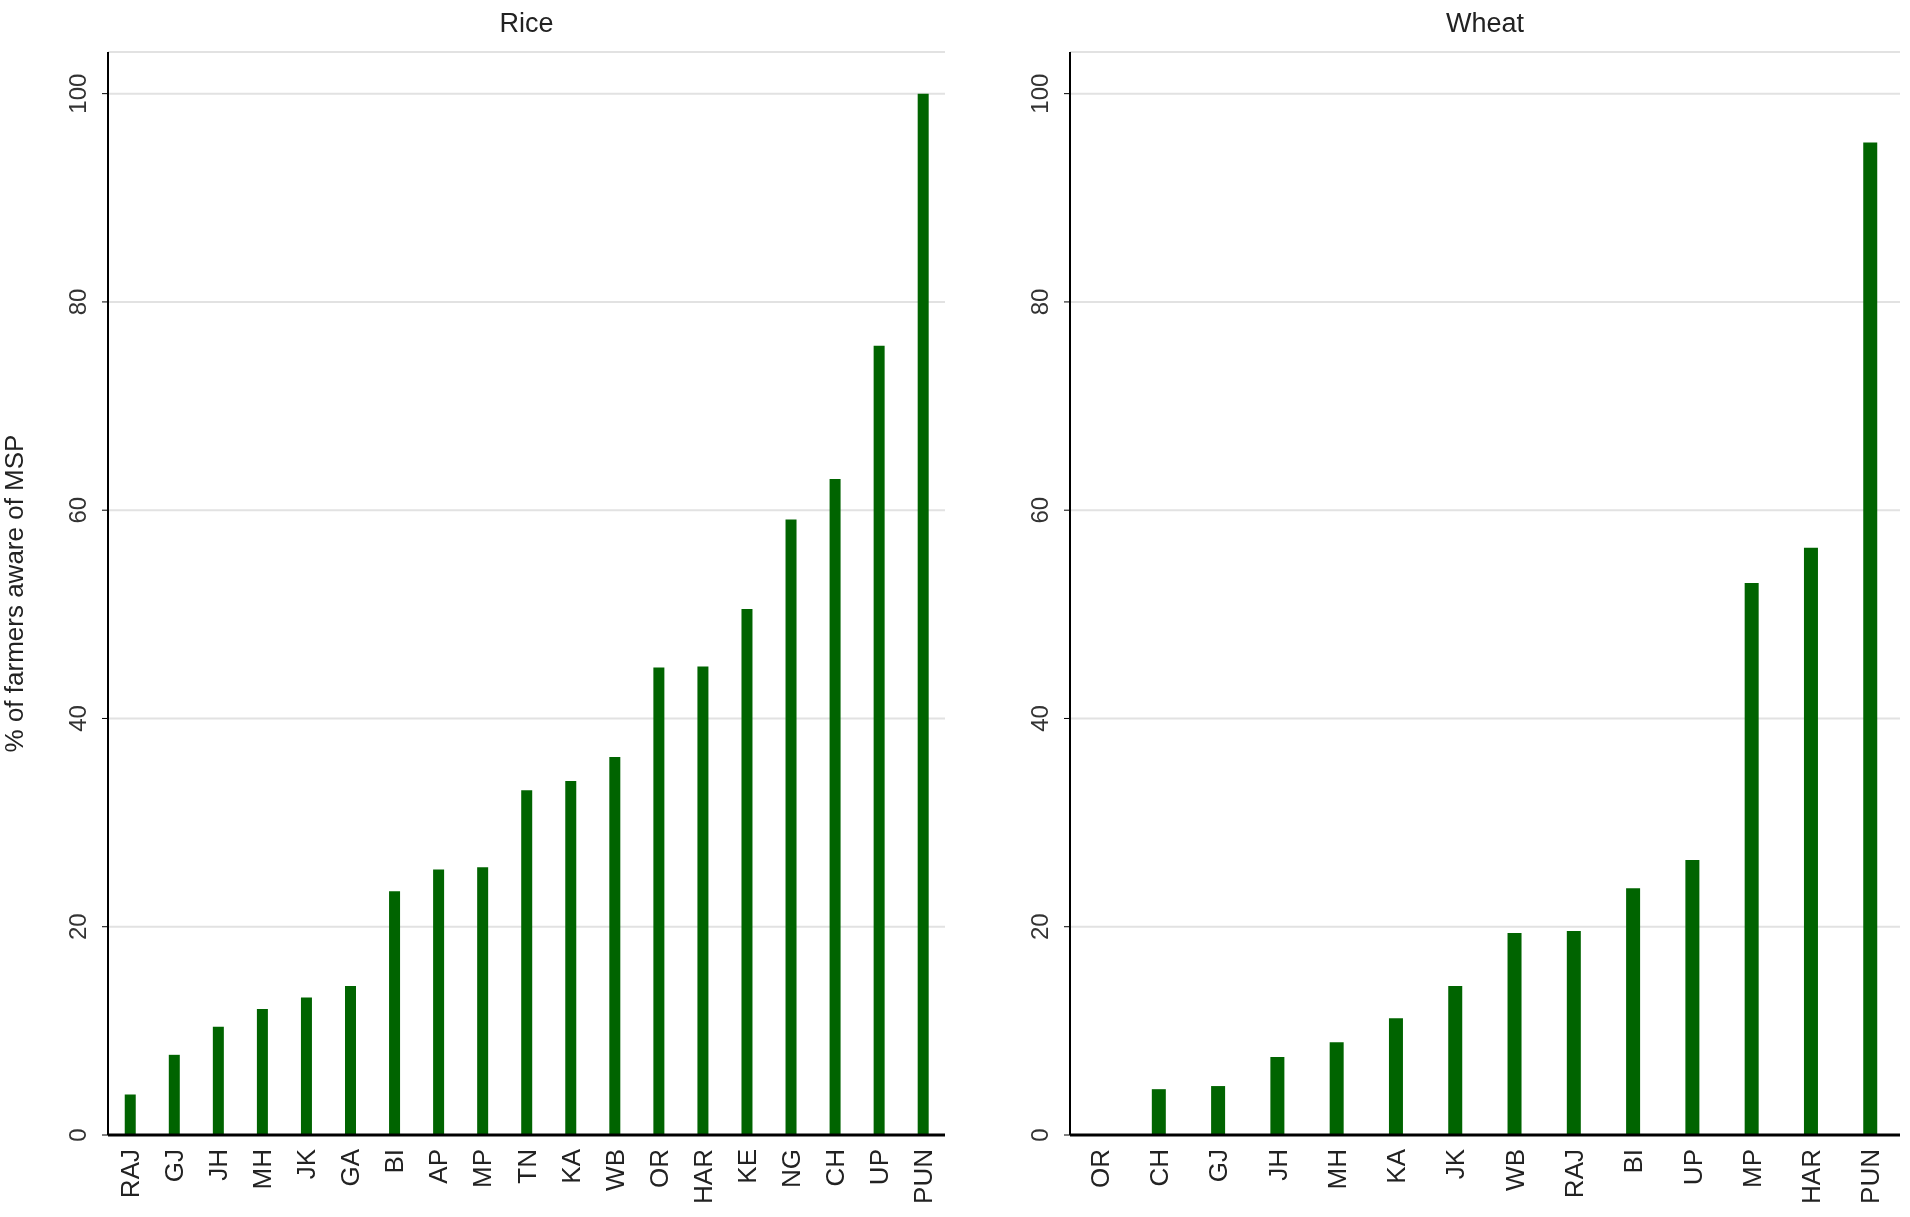 The image size is (1910, 1217). What do you see at coordinates (350, 1167) in the screenshot?
I see `x-tick-label: GA` at bounding box center [350, 1167].